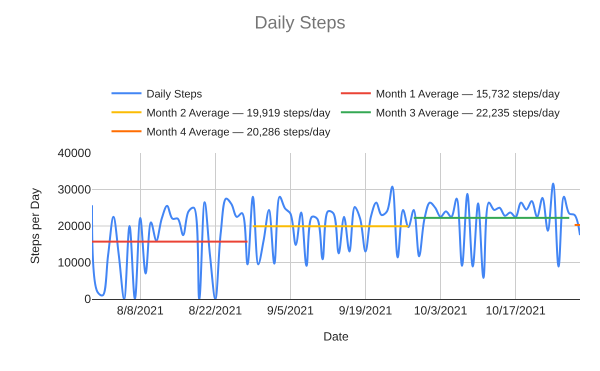 The width and height of the screenshot is (600, 371). I want to click on x-axis-title: Date, so click(336, 336).